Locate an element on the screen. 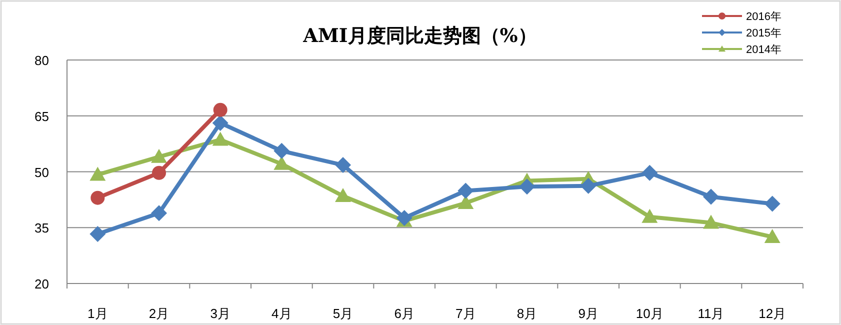 The width and height of the screenshot is (841, 325). y-tick-label: 50 is located at coordinates (41, 172).